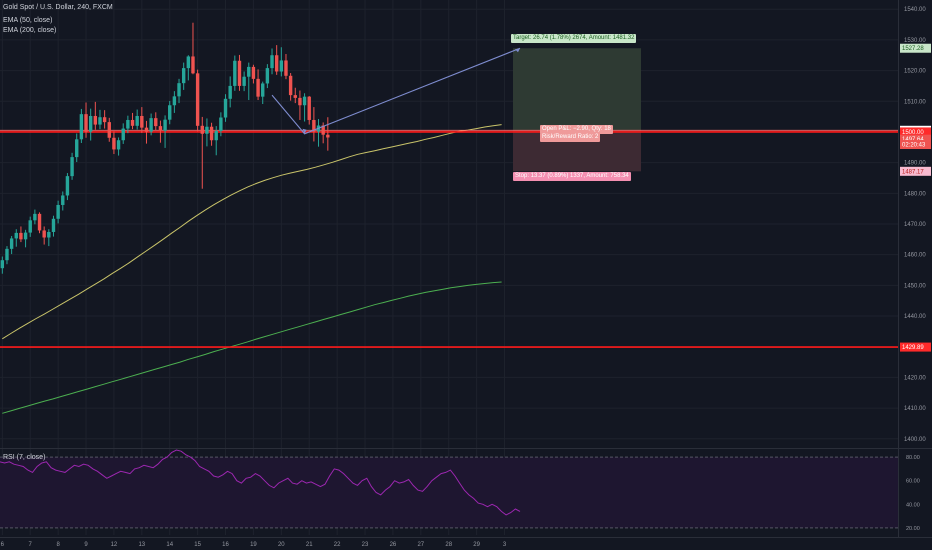 The width and height of the screenshot is (932, 550). I want to click on rsi-line, so click(260, 482).